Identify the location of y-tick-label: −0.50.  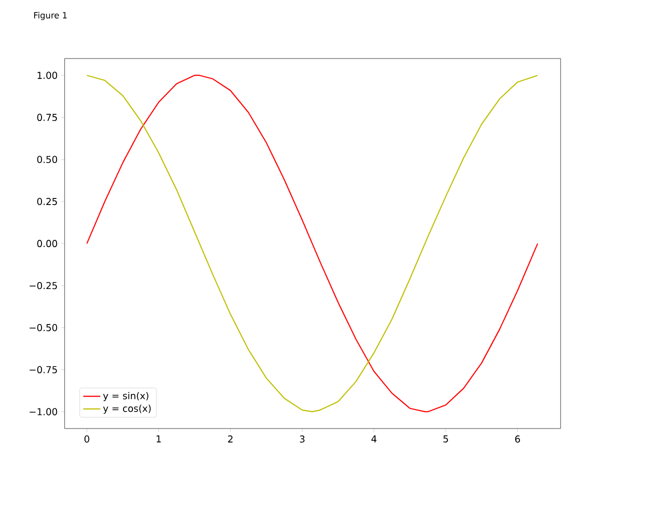
(44, 328).